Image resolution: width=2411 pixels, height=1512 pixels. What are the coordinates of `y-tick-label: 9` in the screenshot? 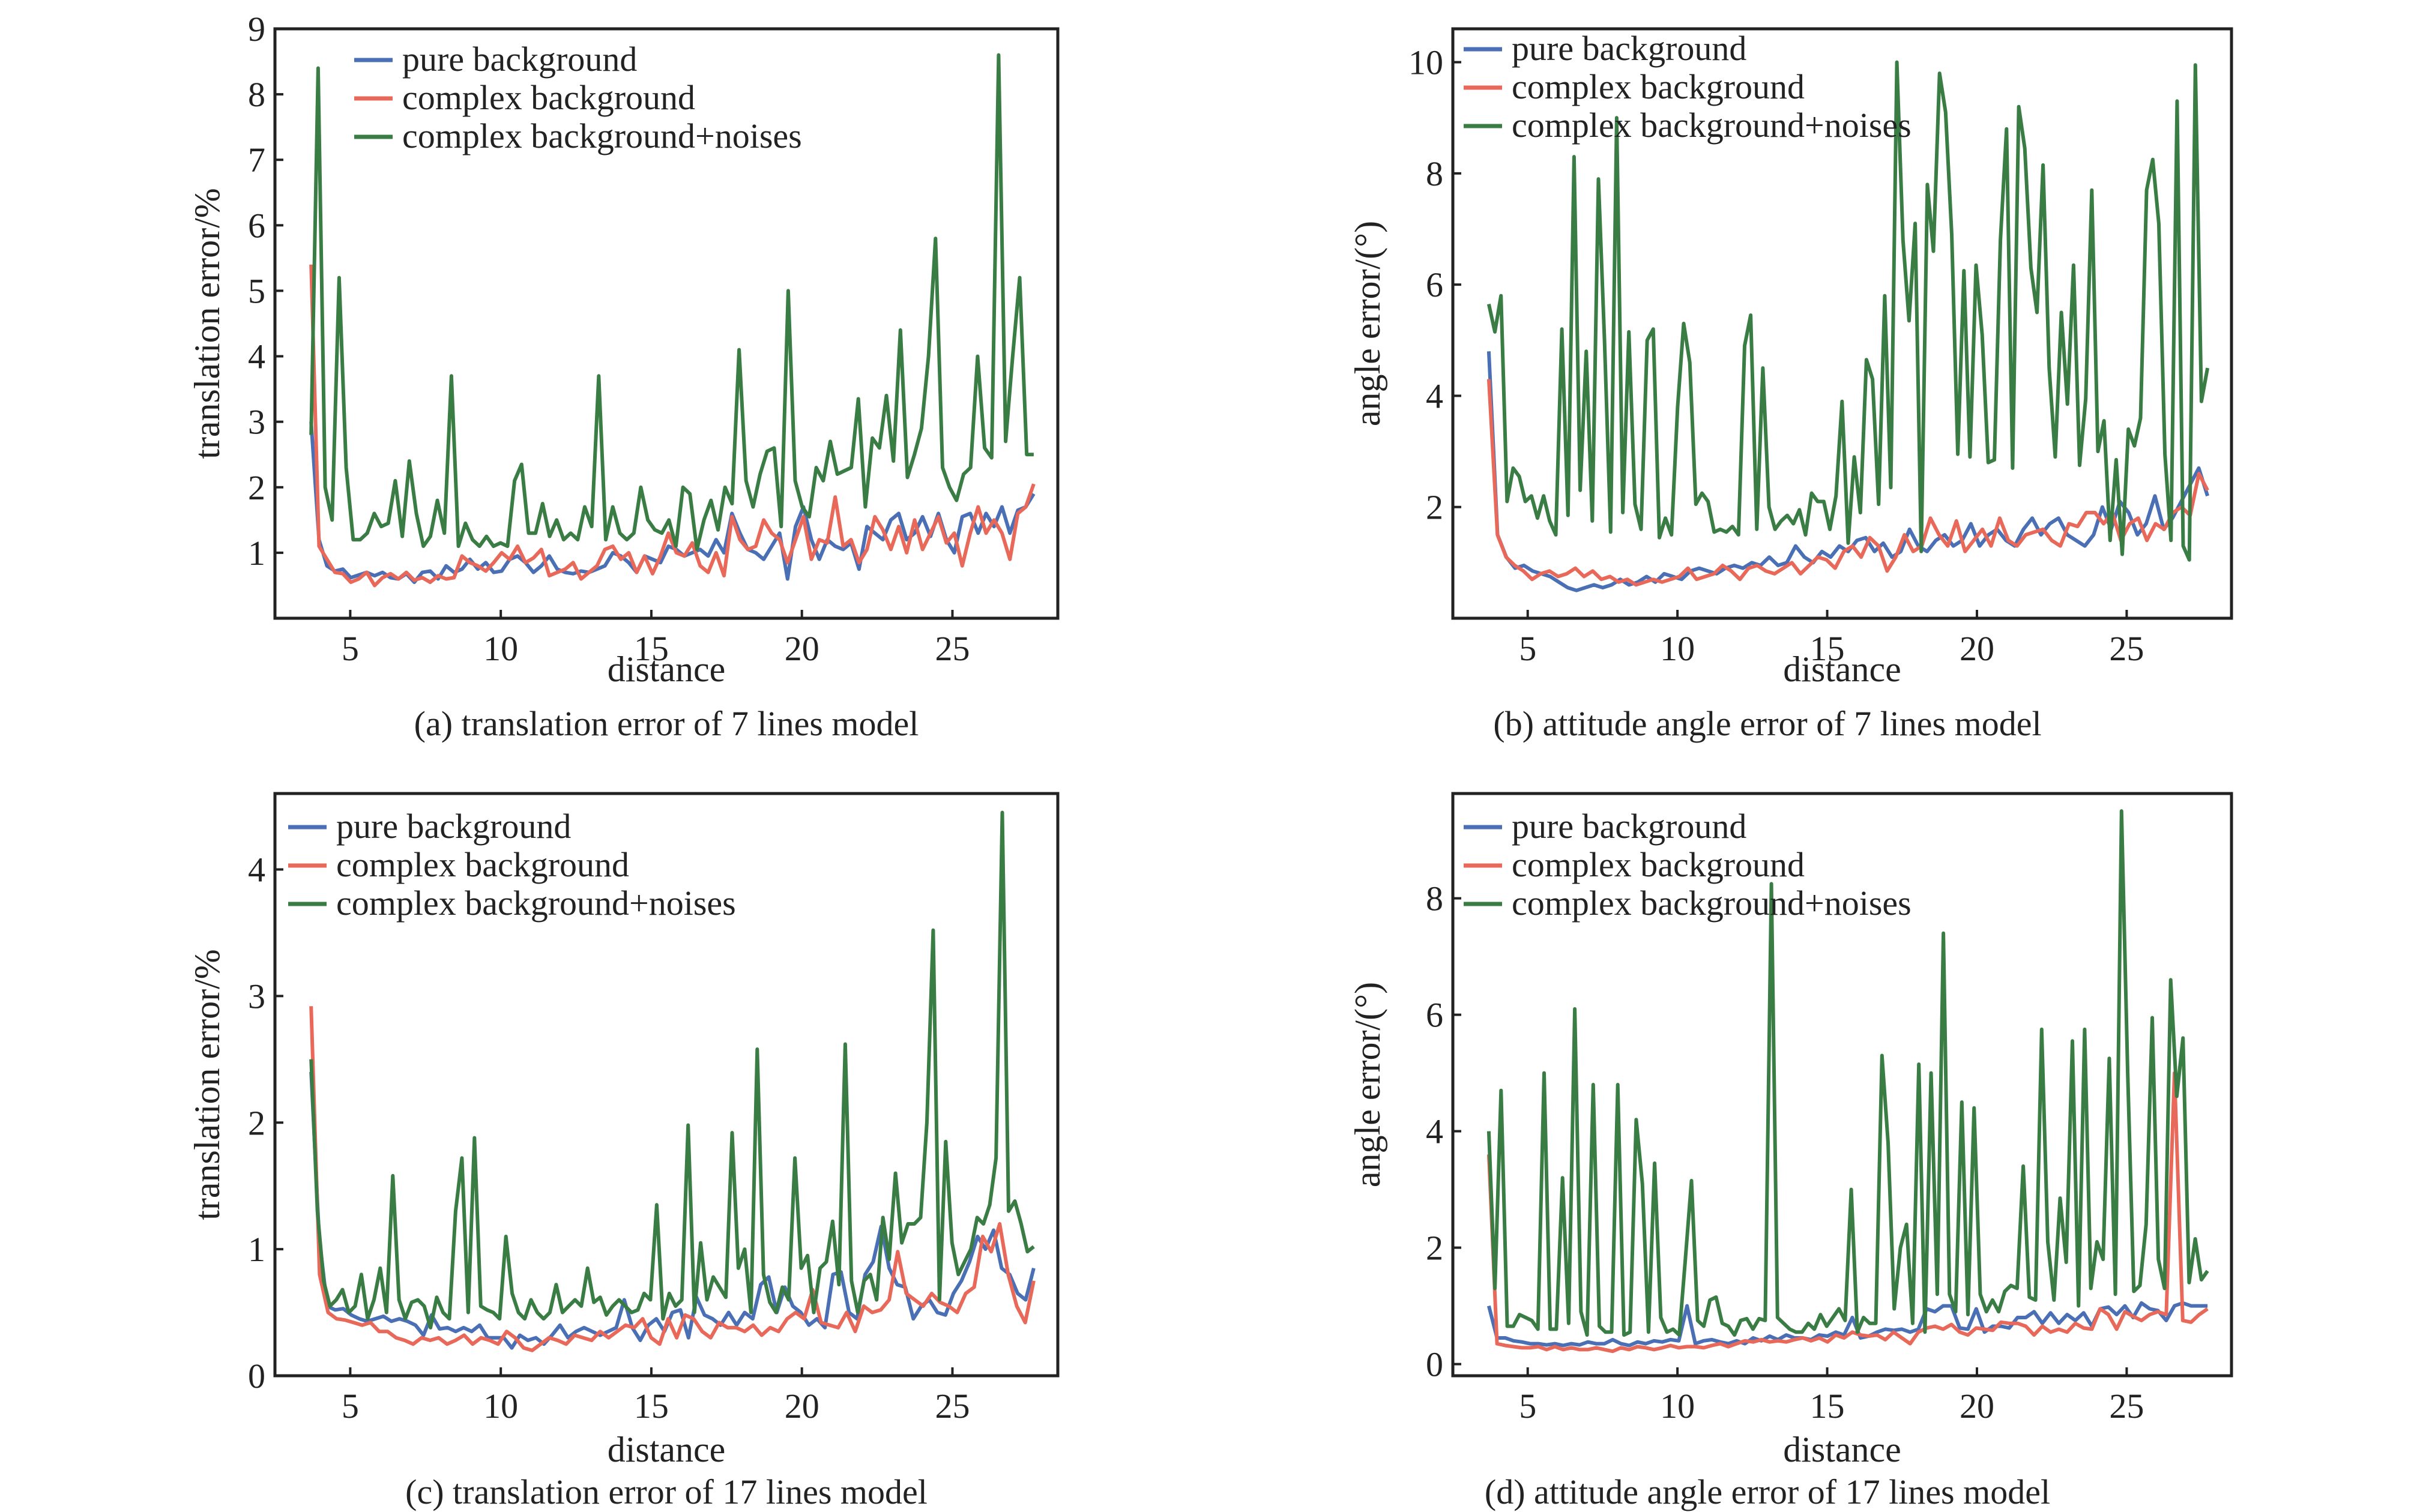 It's located at (256, 29).